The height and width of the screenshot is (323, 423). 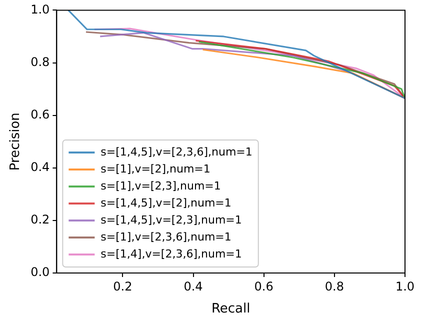 I want to click on y-tick-label: 0.0, so click(x=40, y=272).